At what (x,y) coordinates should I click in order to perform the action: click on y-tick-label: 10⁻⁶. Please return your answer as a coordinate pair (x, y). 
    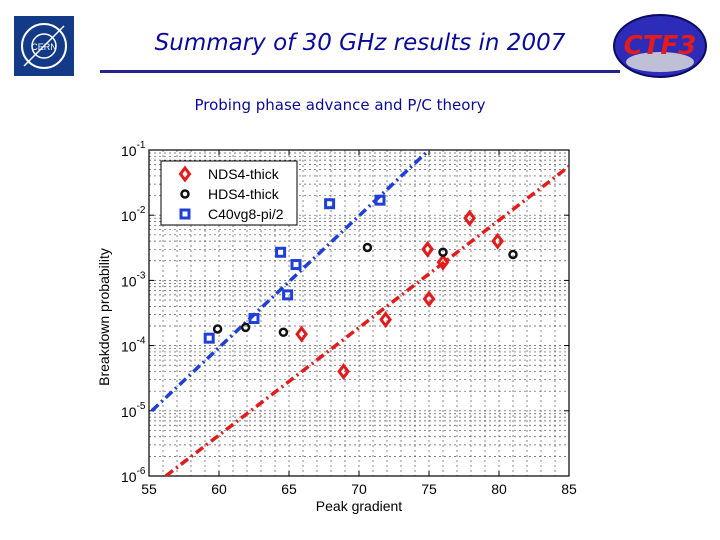
    Looking at the image, I should click on (133, 475).